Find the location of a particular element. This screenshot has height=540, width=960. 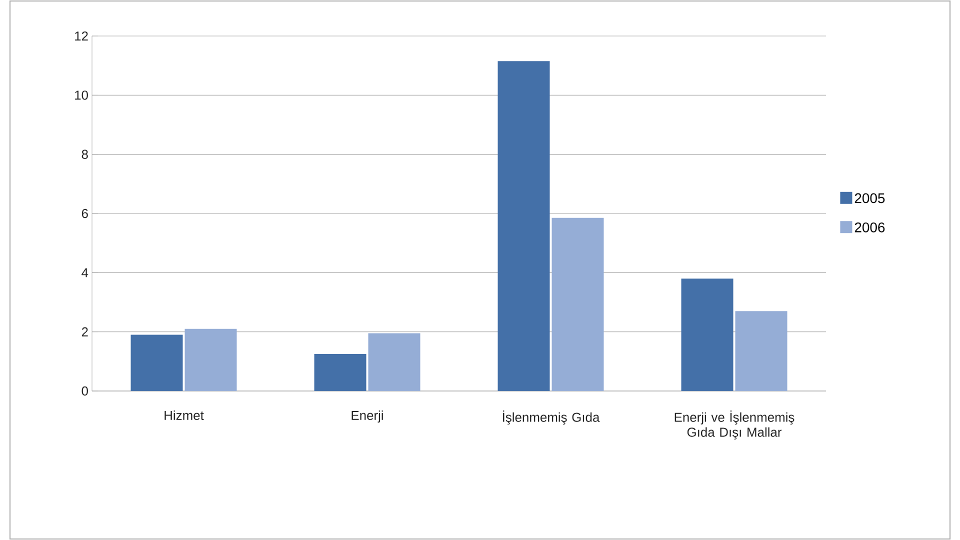

y-tick-label: 6 is located at coordinates (85, 213).